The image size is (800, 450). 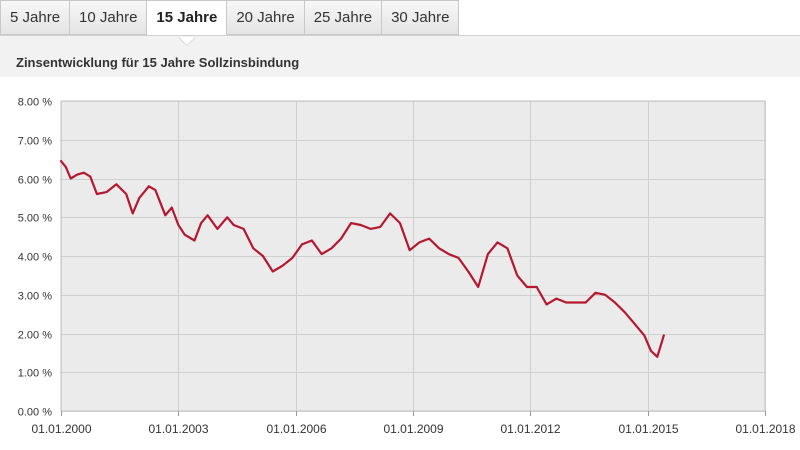 I want to click on tab-15-jahre: 15 Jahre, so click(x=187, y=23).